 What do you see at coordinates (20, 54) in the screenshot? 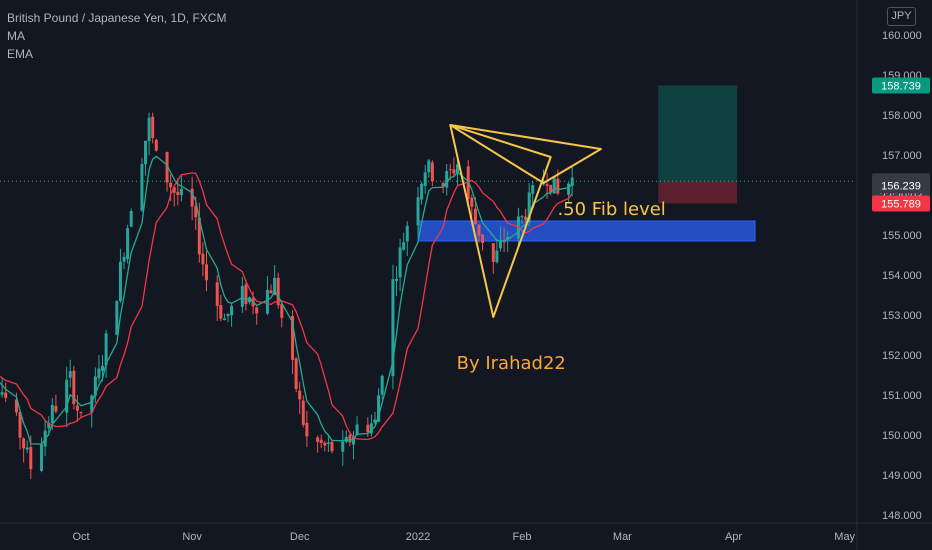
I see `indicator-ema-label: EMA` at bounding box center [20, 54].